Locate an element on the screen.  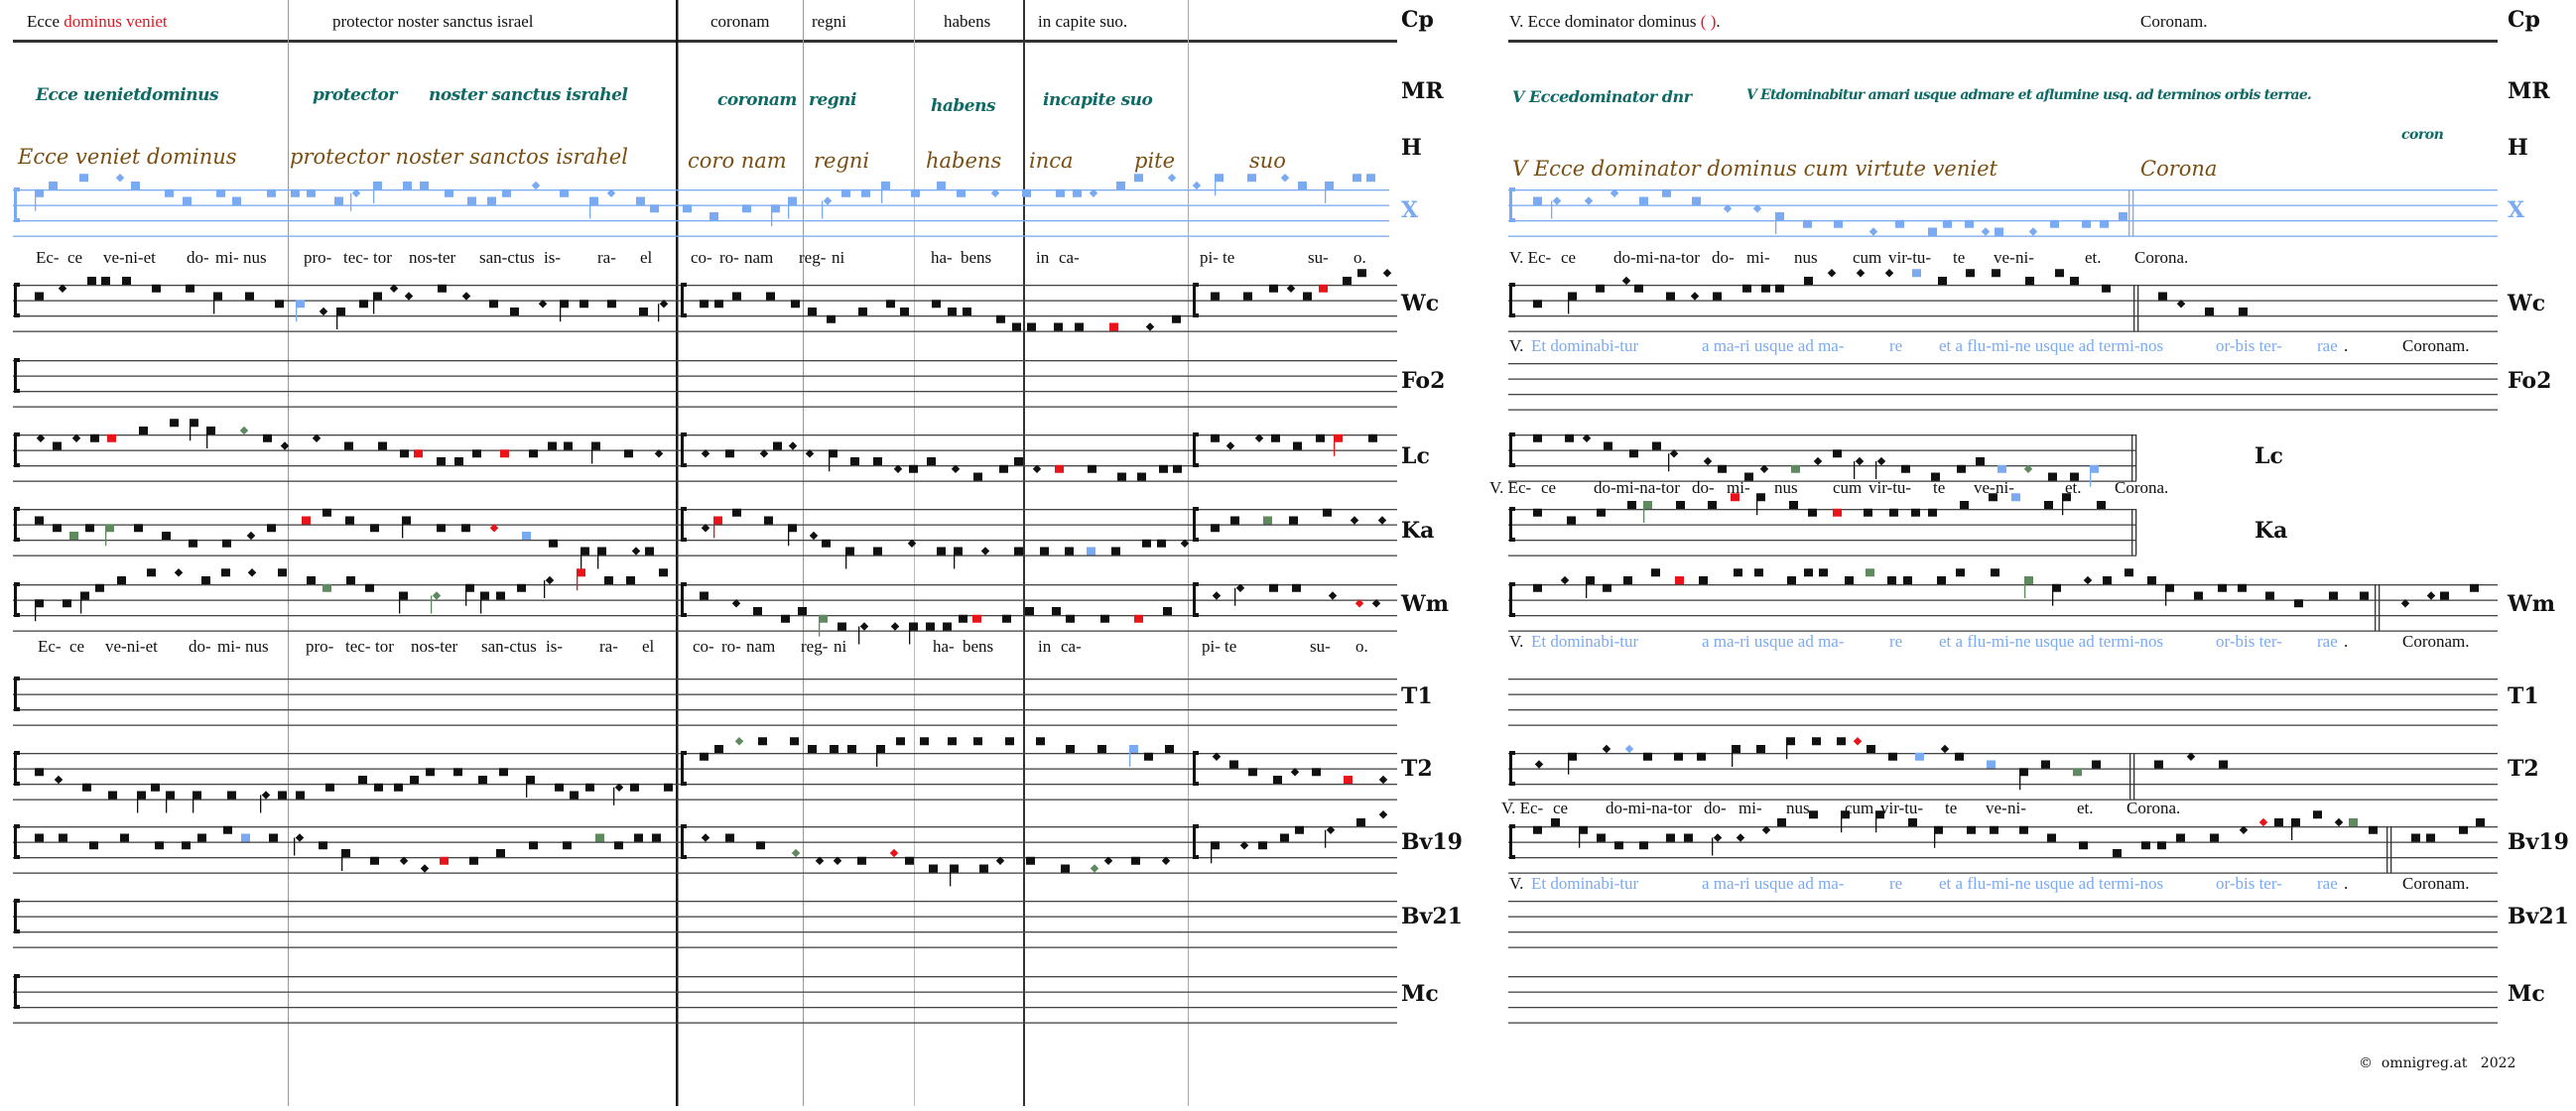
verse-syllable: te is located at coordinates (1940, 487).